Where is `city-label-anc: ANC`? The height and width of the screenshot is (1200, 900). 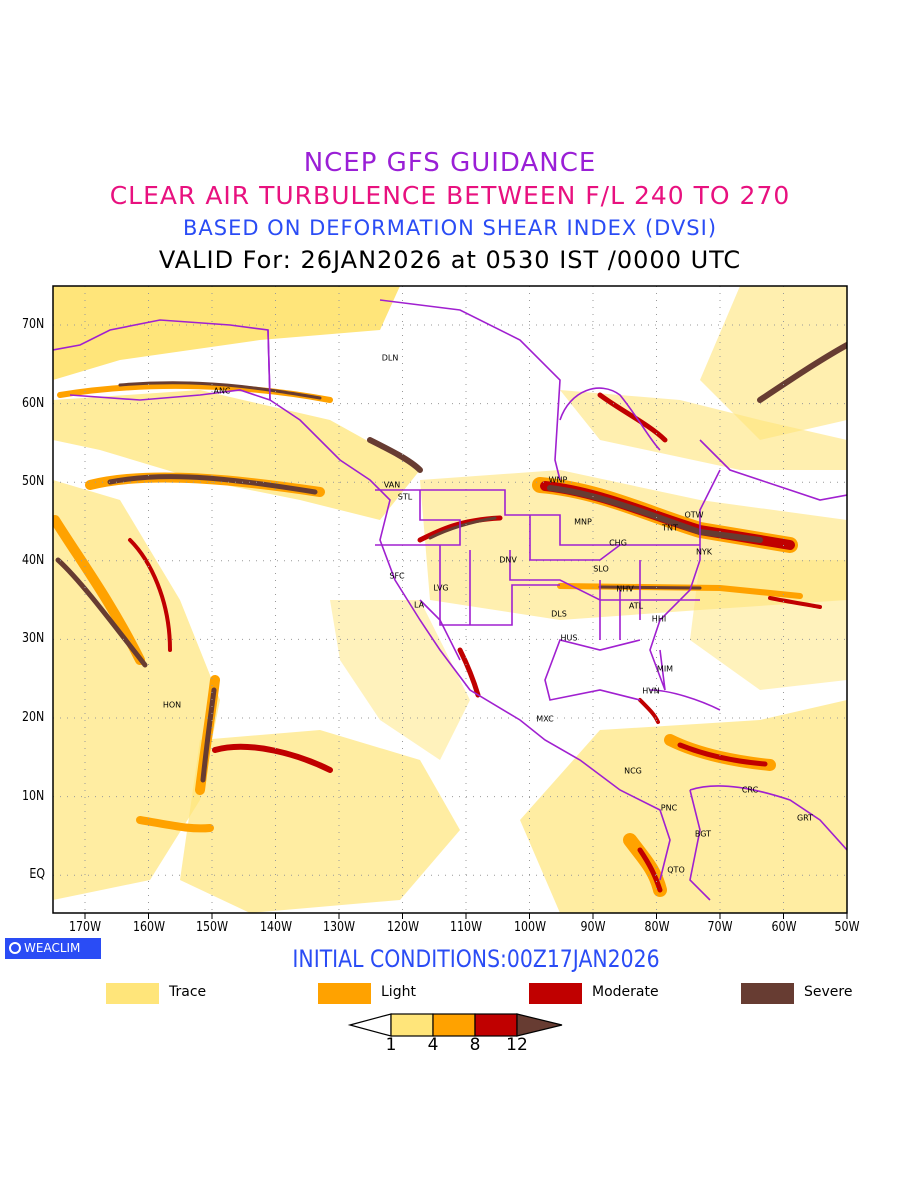 city-label-anc: ANC is located at coordinates (222, 391).